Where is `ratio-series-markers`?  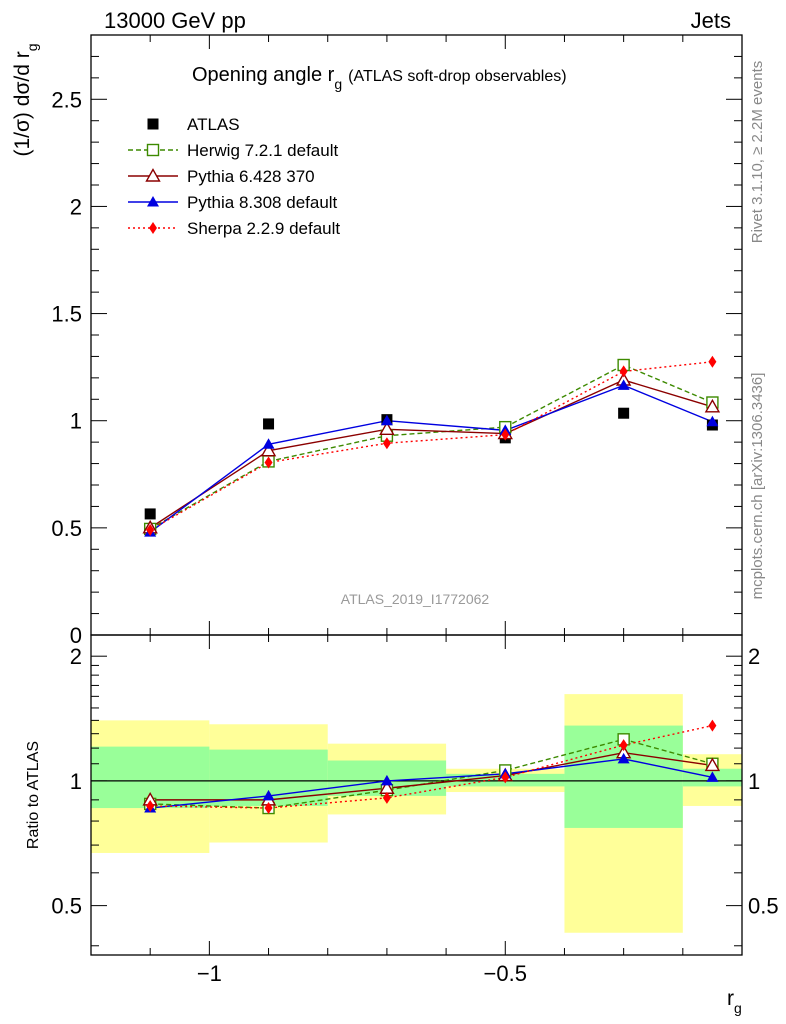 ratio-series-markers is located at coordinates (431, 767).